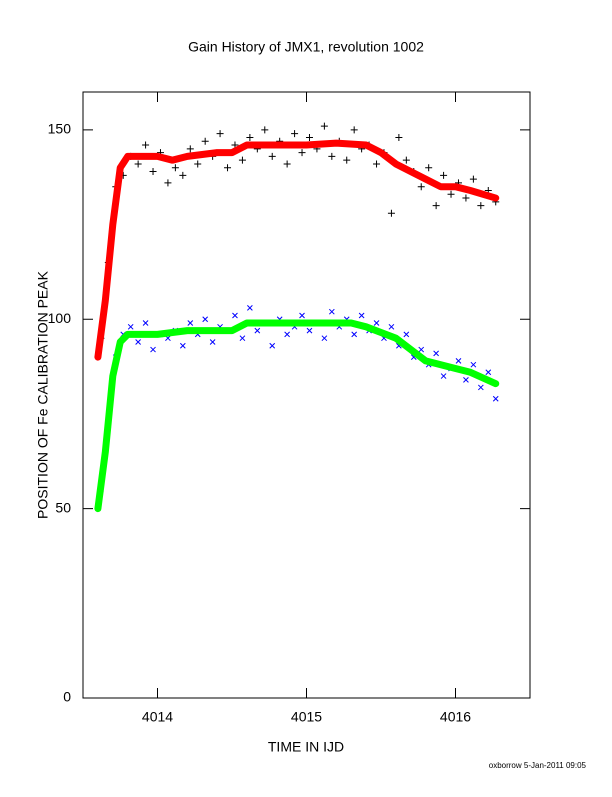  What do you see at coordinates (43, 394) in the screenshot?
I see `y-axis-label: POSITION OF Fe CALIBRATION PEAK` at bounding box center [43, 394].